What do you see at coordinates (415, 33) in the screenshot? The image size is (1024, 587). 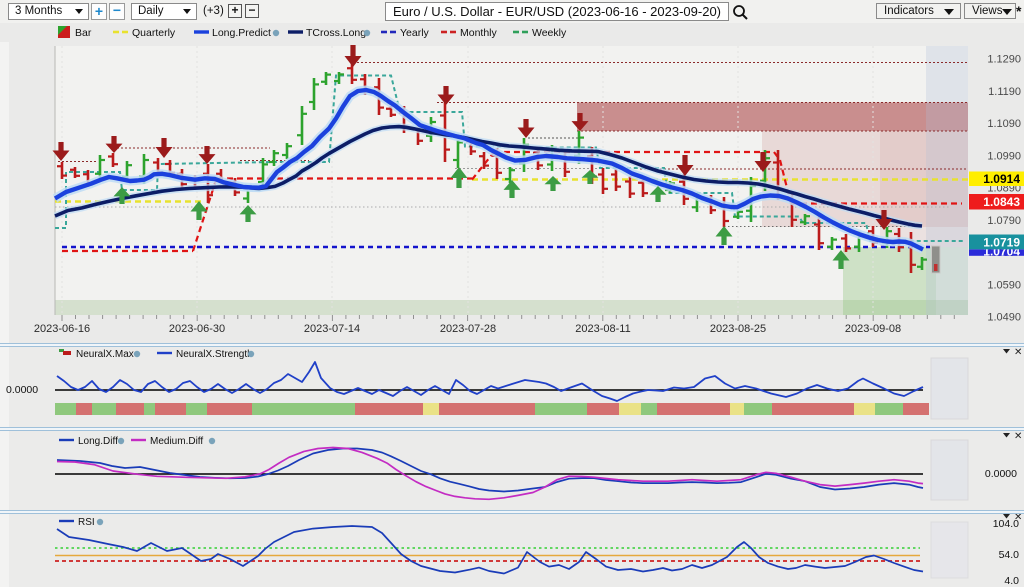 I see `svg-text: Yearly` at bounding box center [415, 33].